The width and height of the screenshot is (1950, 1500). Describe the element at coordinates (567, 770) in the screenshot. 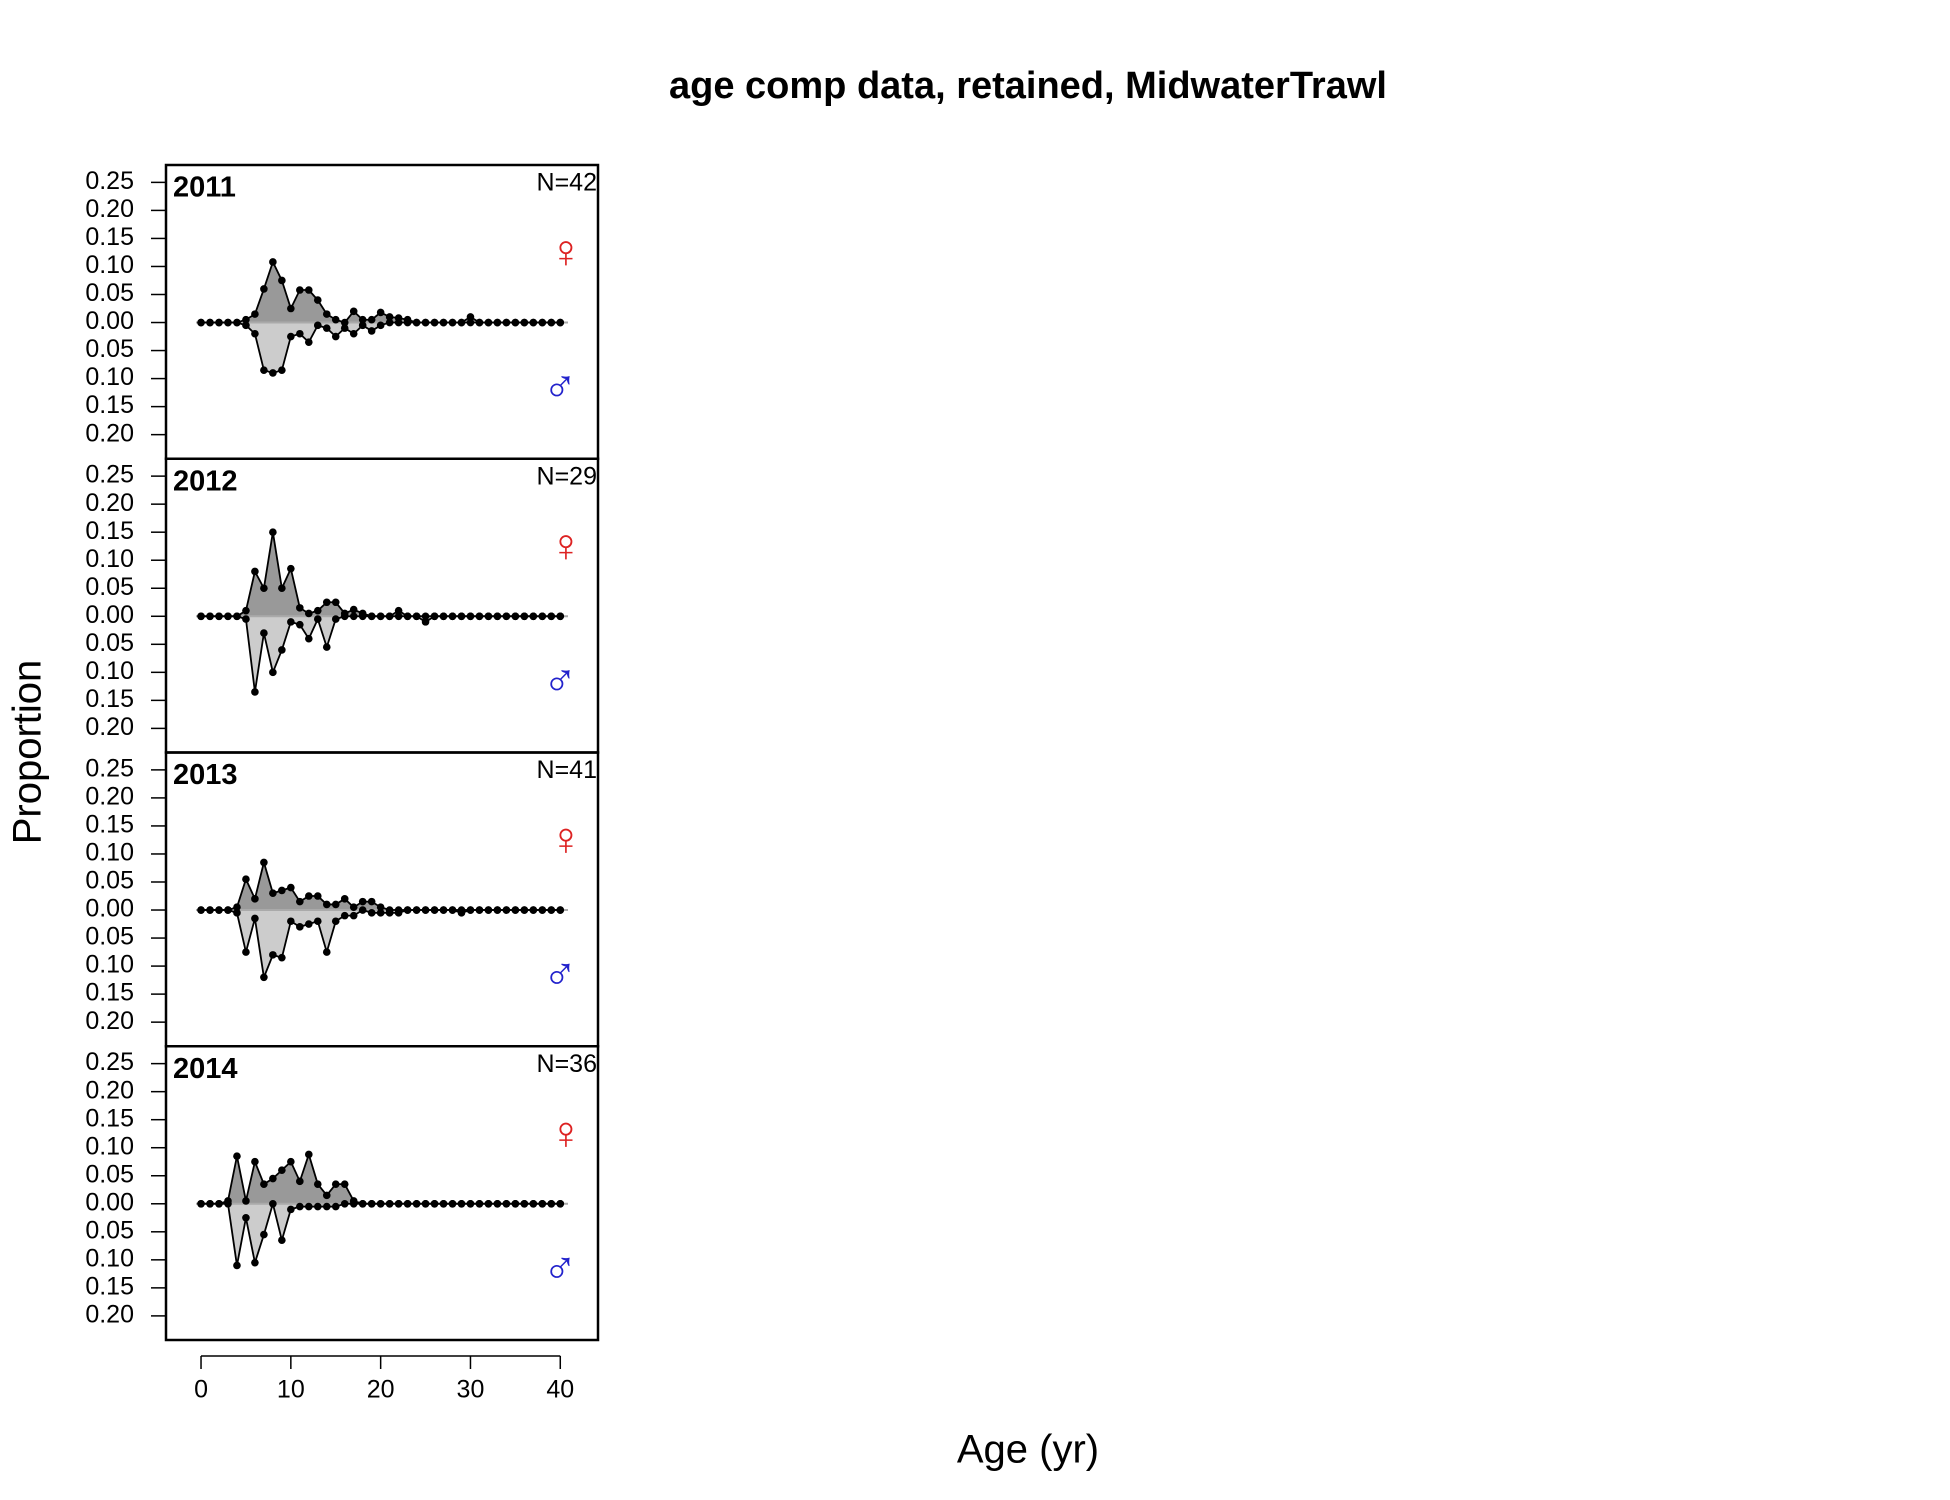

I see `panel-annotation: N=41` at that location.